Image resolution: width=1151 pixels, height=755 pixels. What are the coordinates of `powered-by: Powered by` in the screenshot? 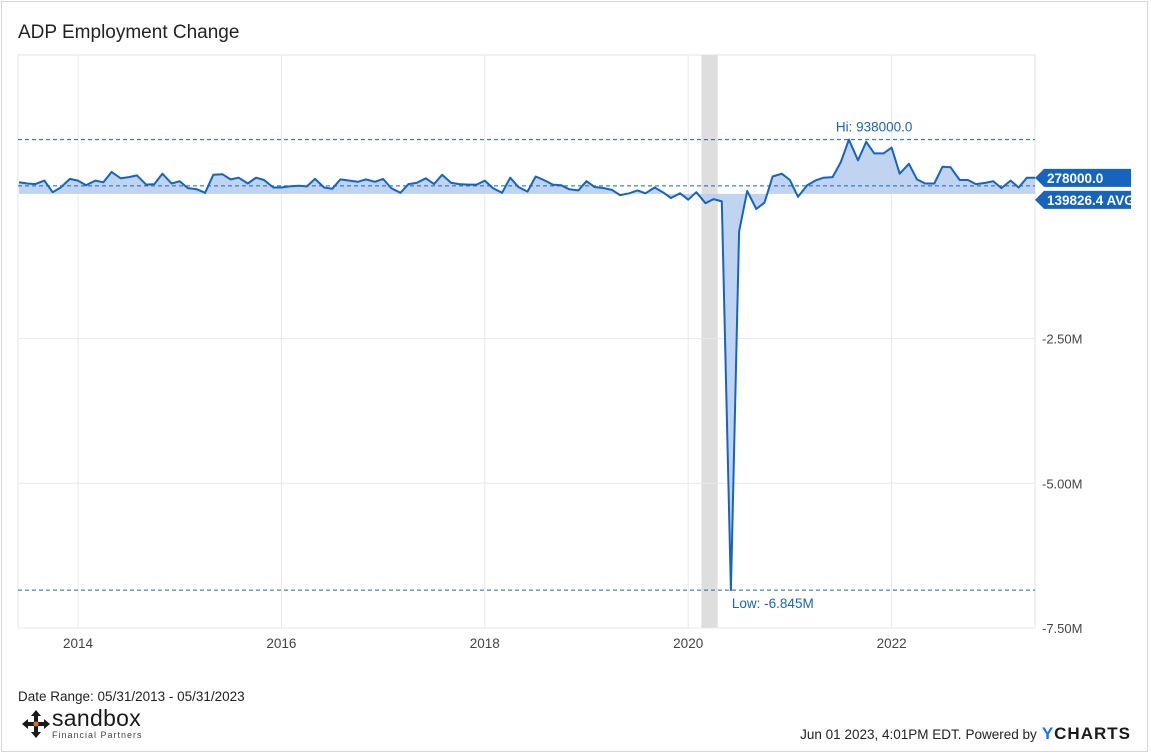 It's located at (1001, 734).